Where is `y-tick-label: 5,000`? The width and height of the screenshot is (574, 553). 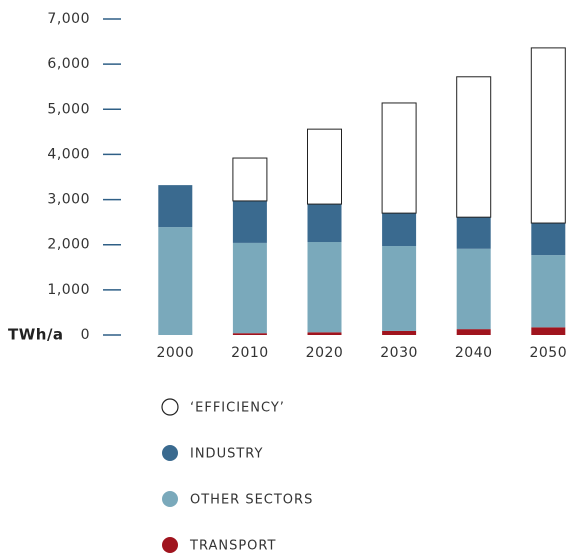
y-tick-label: 5,000 is located at coordinates (68, 109).